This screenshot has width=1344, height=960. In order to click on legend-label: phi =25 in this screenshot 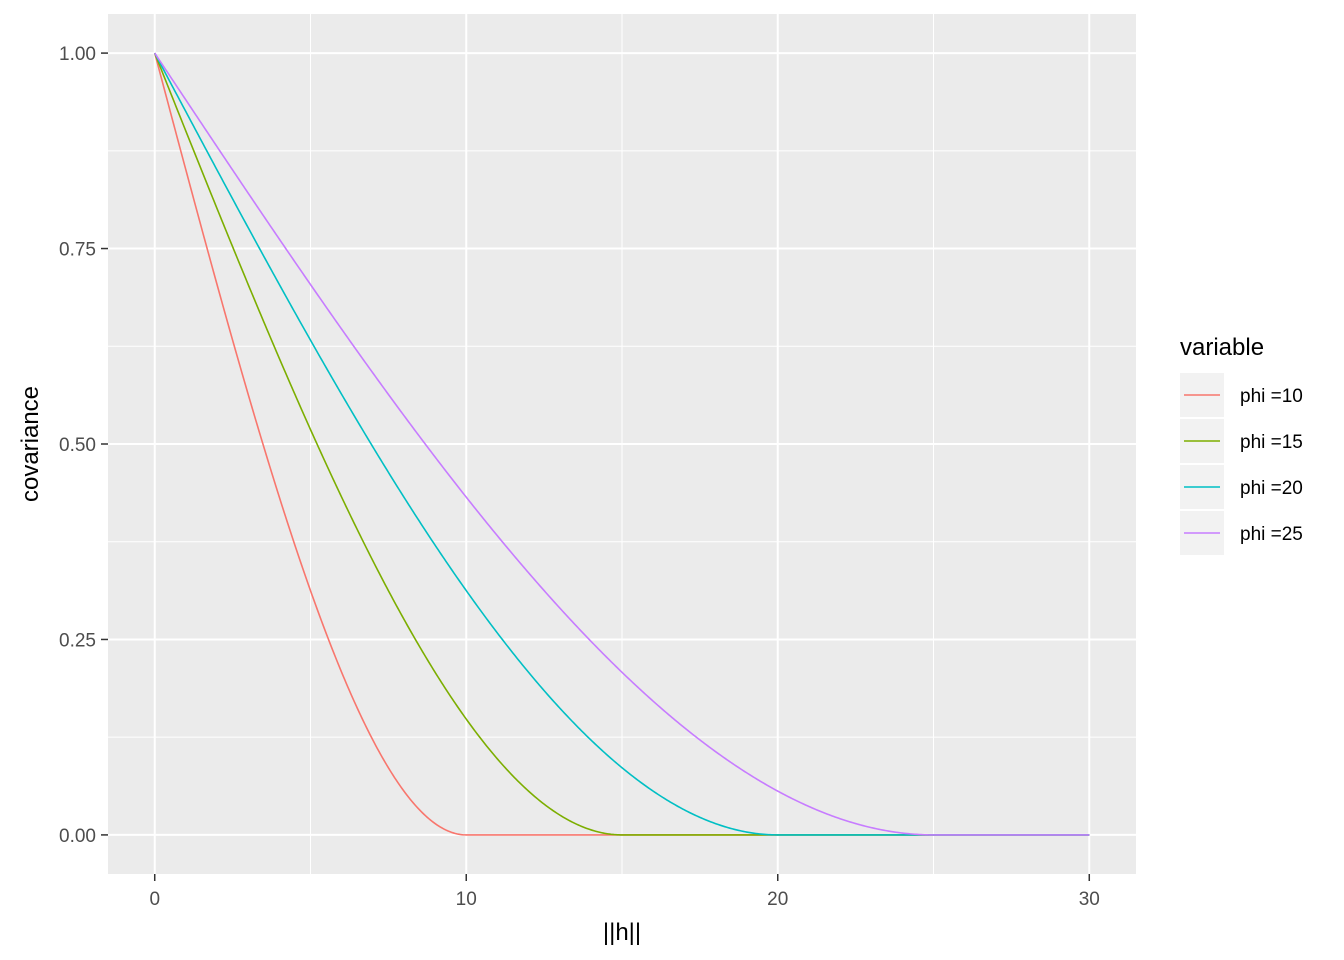, I will do `click(1271, 534)`.